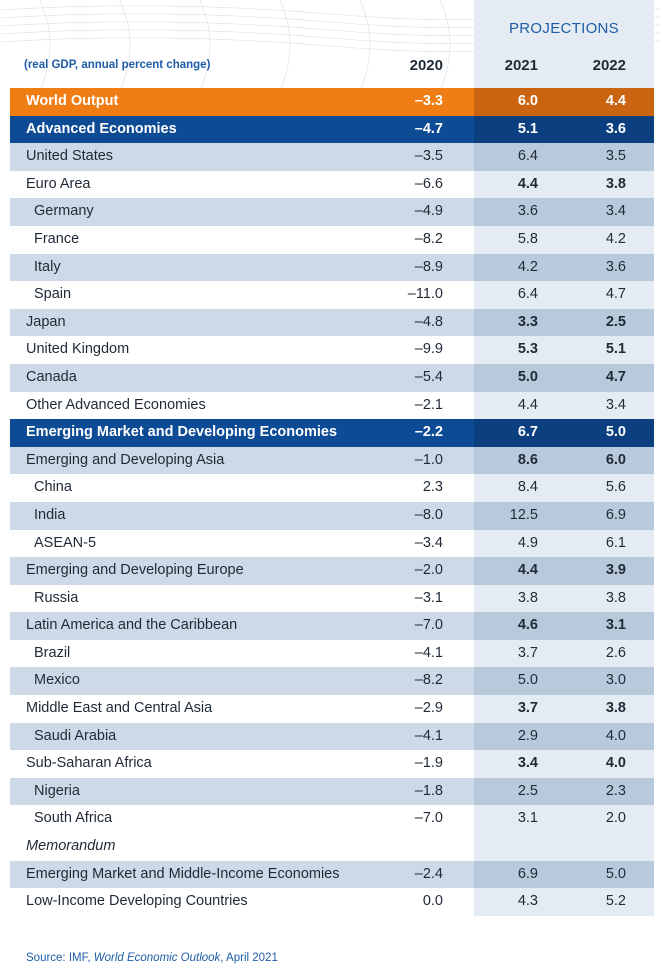 This screenshot has width=660, height=975. I want to click on value-2021: 6.0, so click(527, 101).